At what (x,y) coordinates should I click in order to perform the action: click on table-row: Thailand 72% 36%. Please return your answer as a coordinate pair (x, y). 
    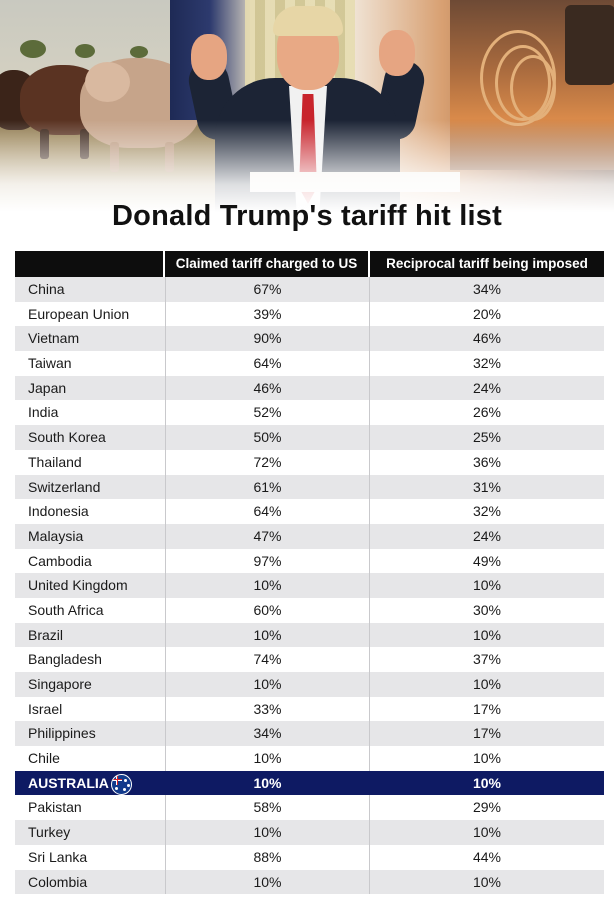
    Looking at the image, I should click on (309, 462).